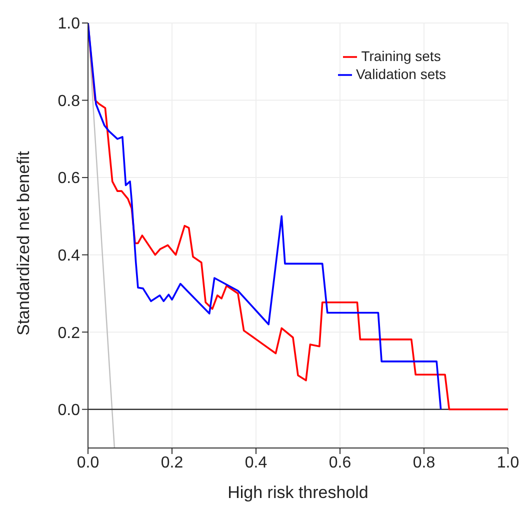 This screenshot has height=509, width=522. I want to click on x-tick-label: 0.0, so click(88, 463).